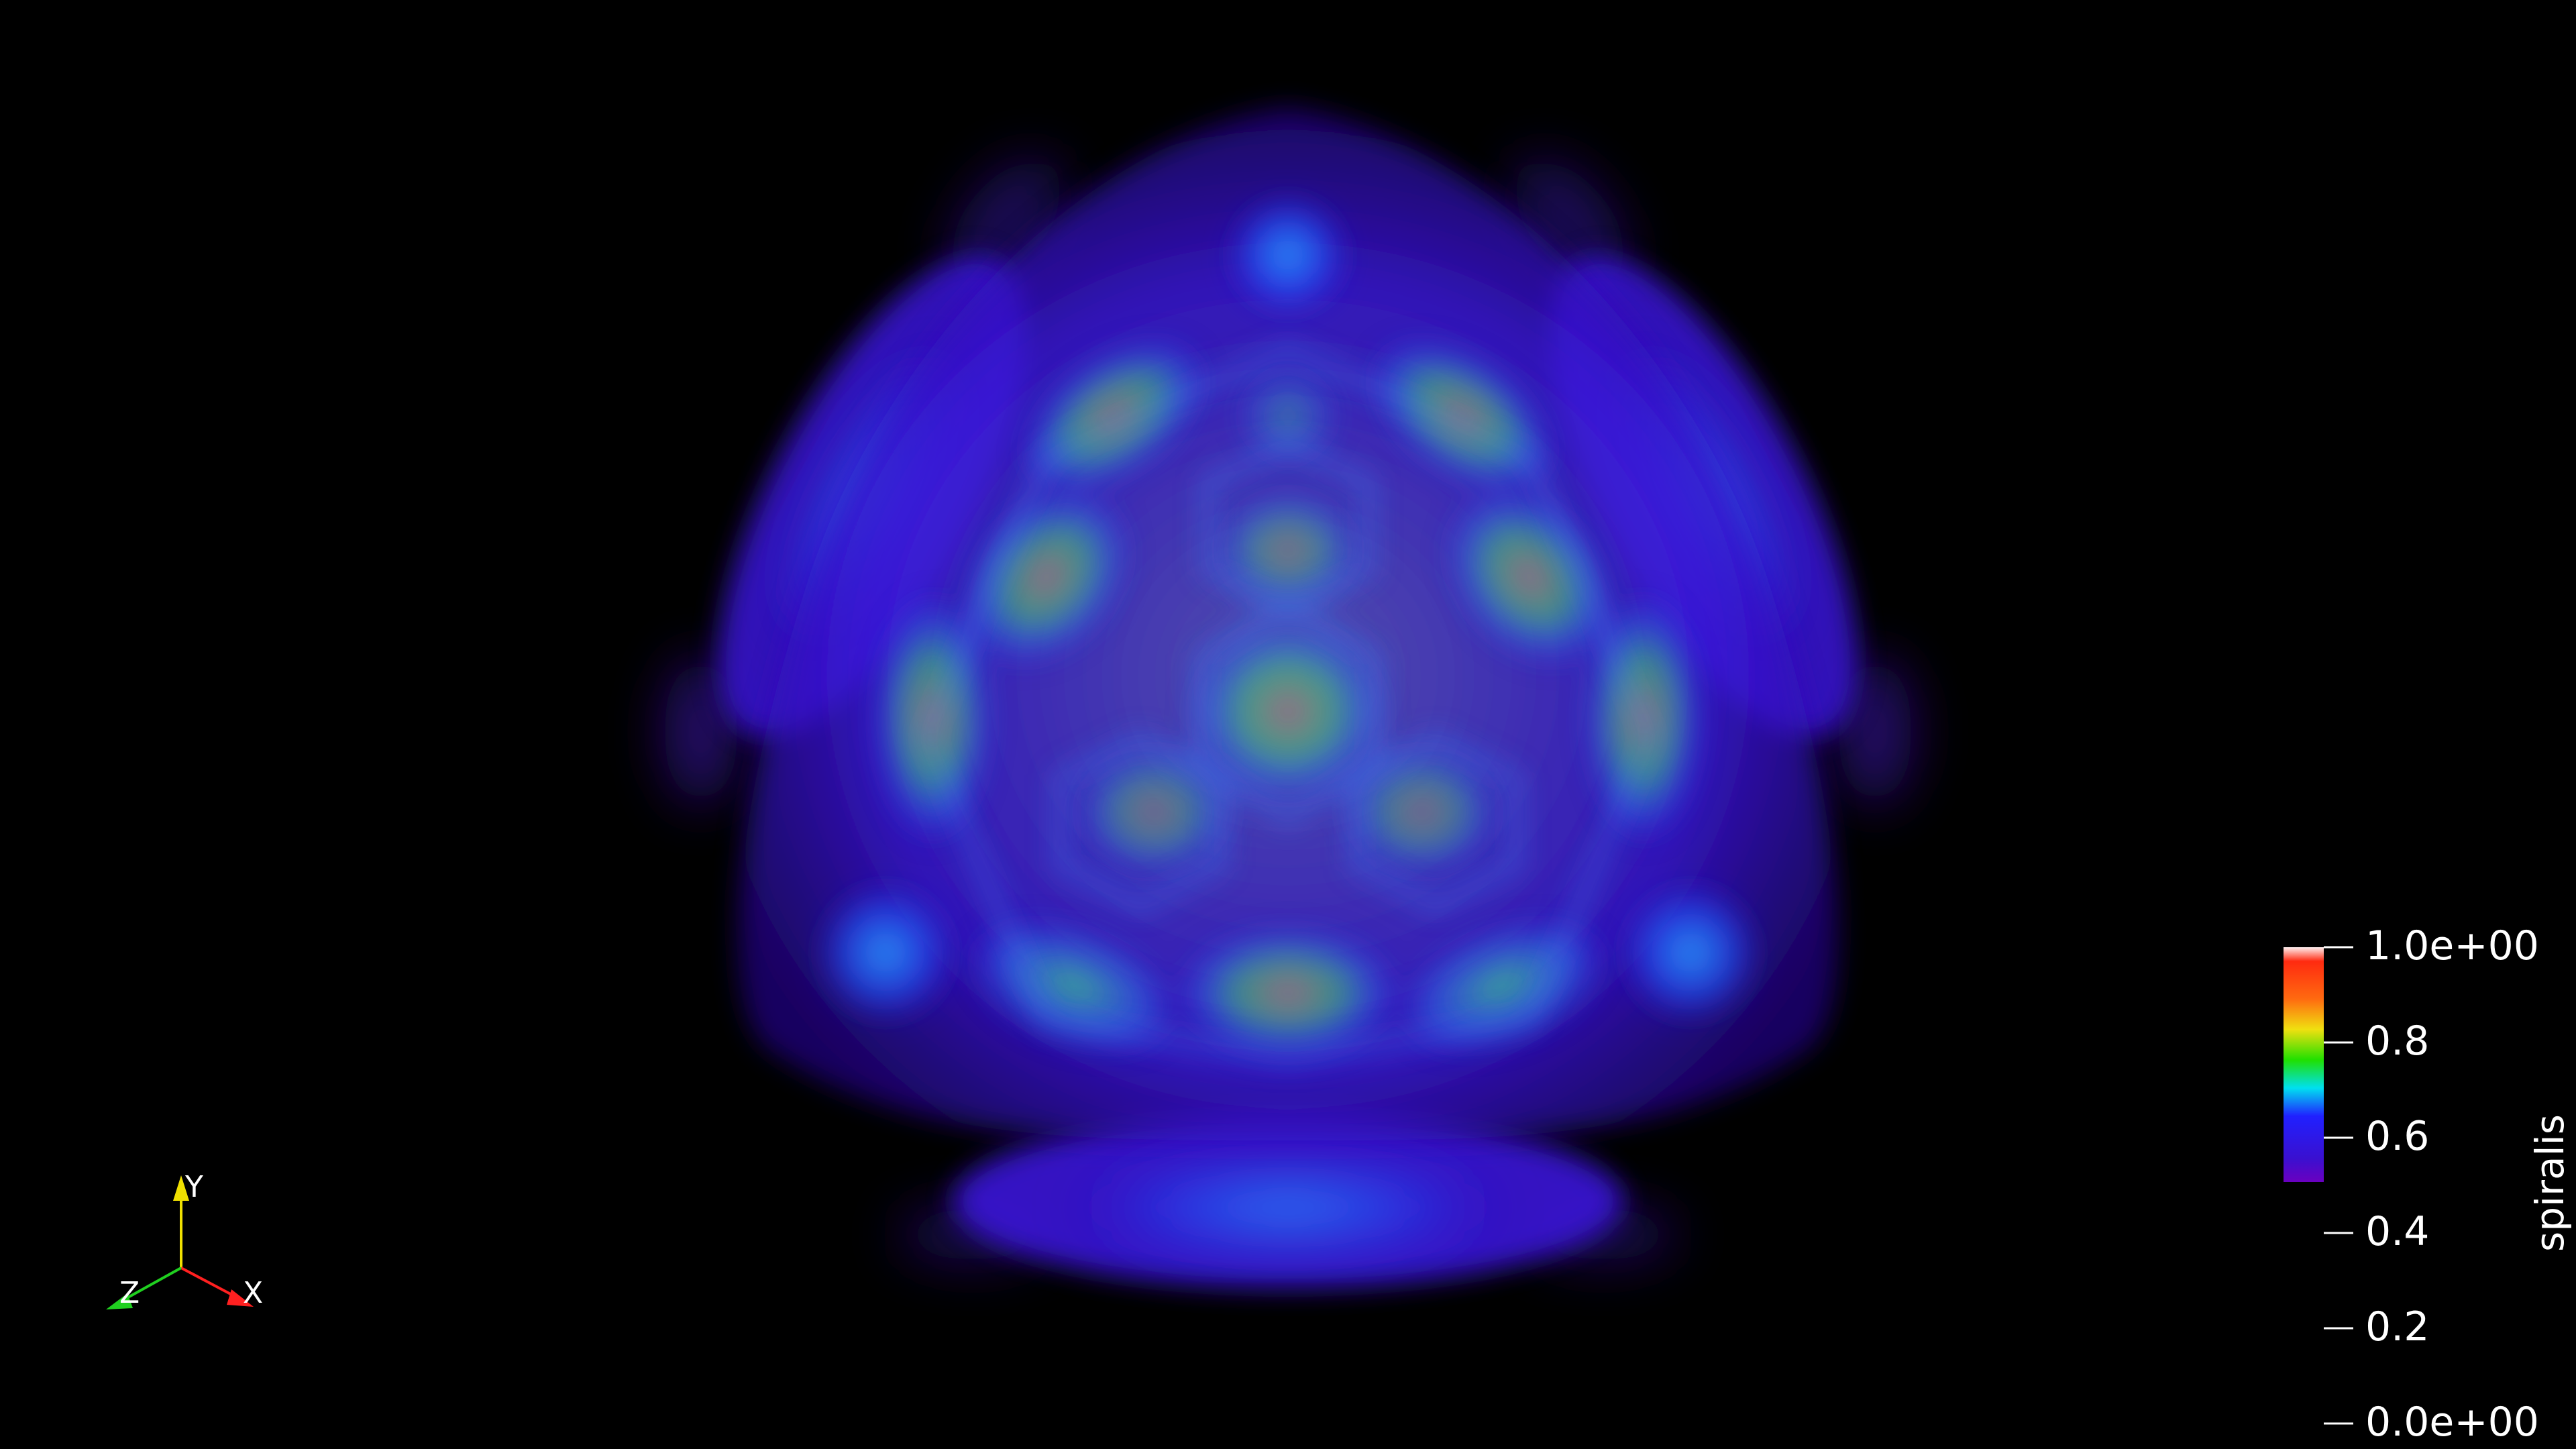  I want to click on colorbar-tick-marks, so click(2338, 1185).